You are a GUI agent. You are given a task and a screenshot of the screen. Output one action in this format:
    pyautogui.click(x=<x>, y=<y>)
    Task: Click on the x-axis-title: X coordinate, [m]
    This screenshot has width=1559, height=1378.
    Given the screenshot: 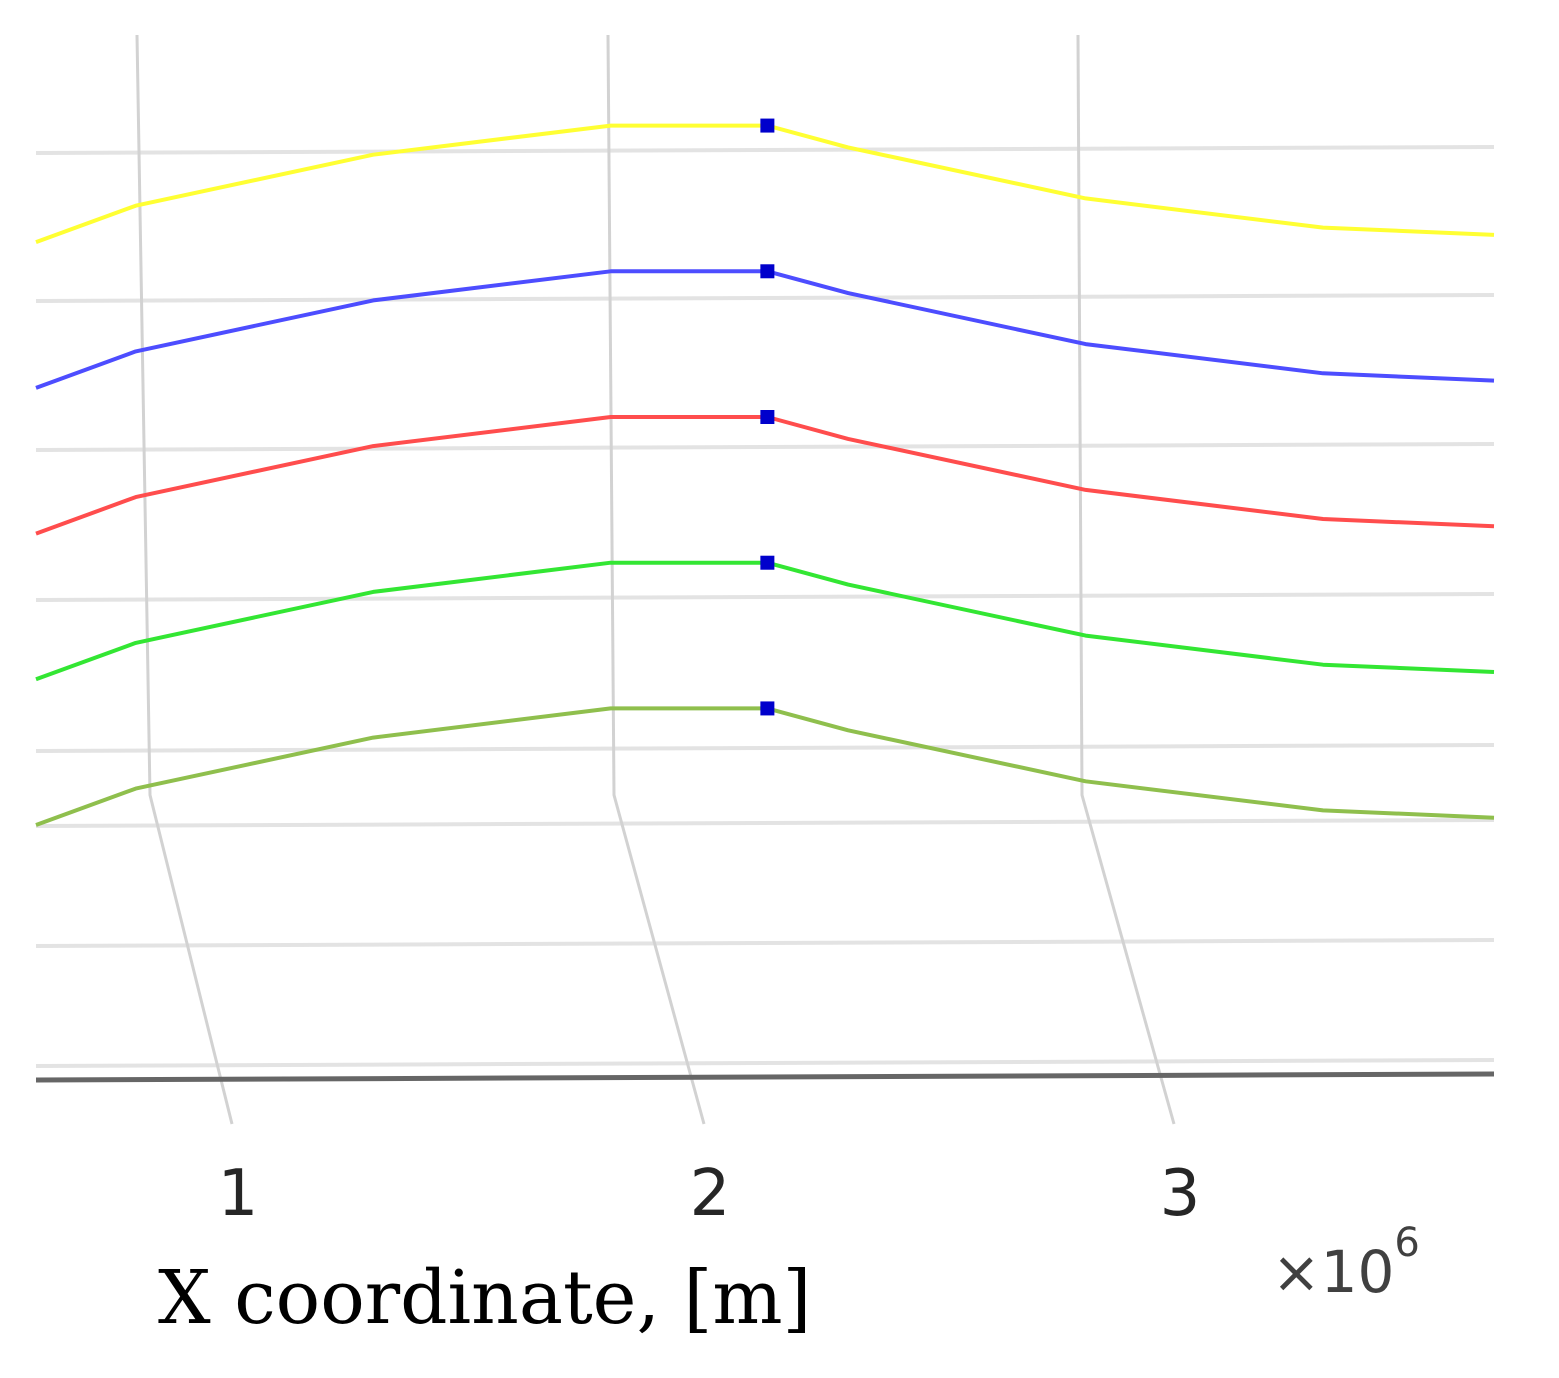 What is the action you would take?
    pyautogui.click(x=484, y=1298)
    